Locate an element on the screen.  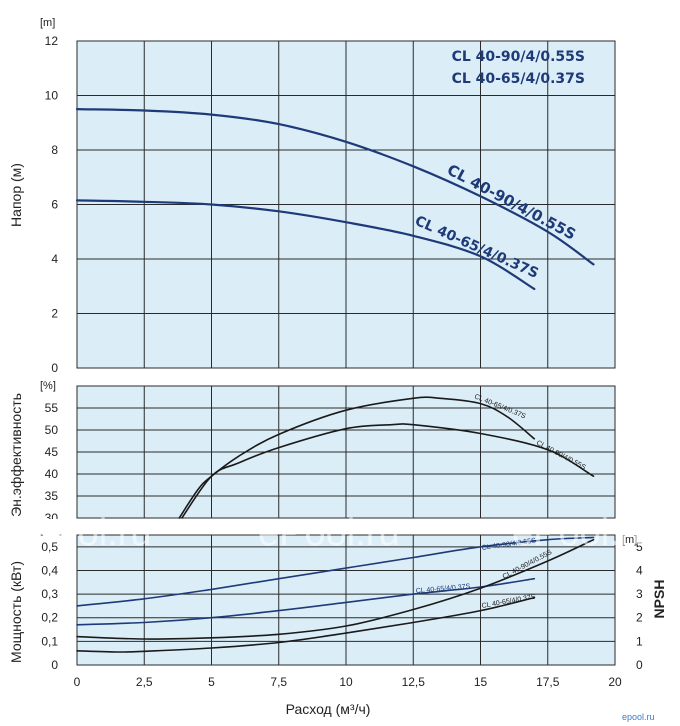
head-y-ticks: 0 2 4 6 8 10 12 is located at coordinates (52, 204).